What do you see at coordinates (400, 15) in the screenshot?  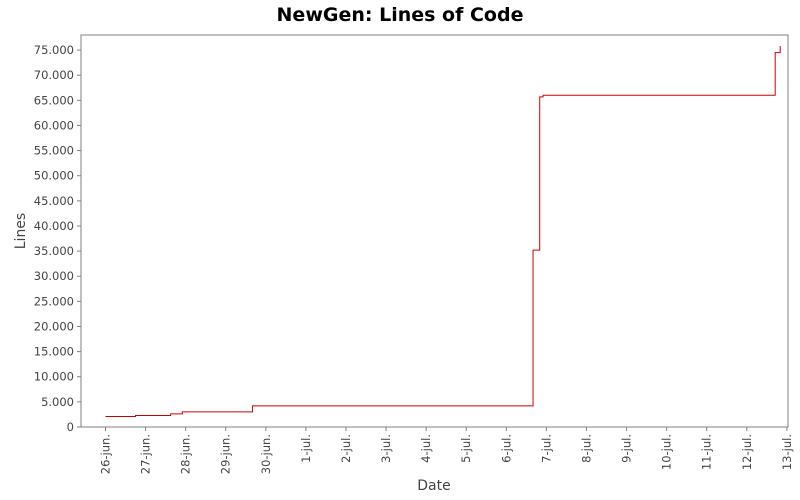 I see `chart-title: NewGen: Lines of Code` at bounding box center [400, 15].